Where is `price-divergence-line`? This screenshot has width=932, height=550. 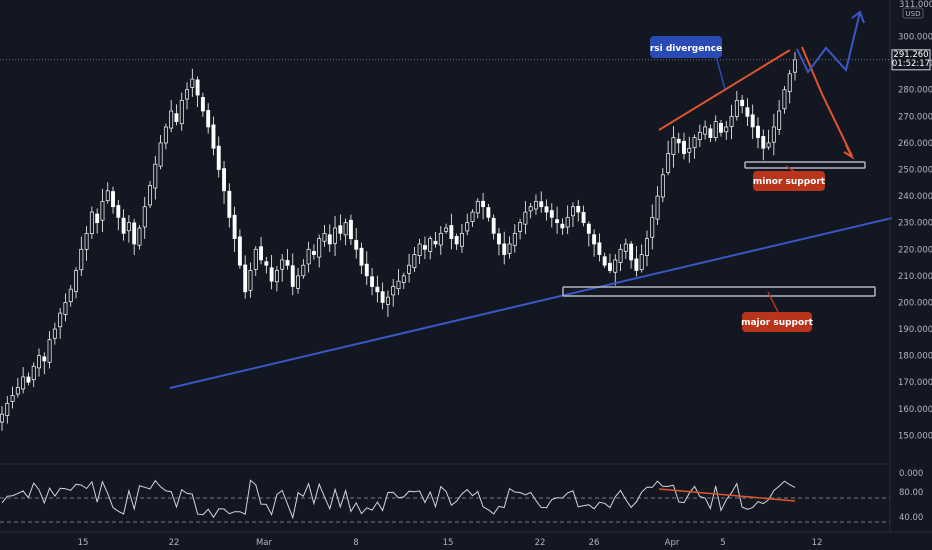 price-divergence-line is located at coordinates (724, 90).